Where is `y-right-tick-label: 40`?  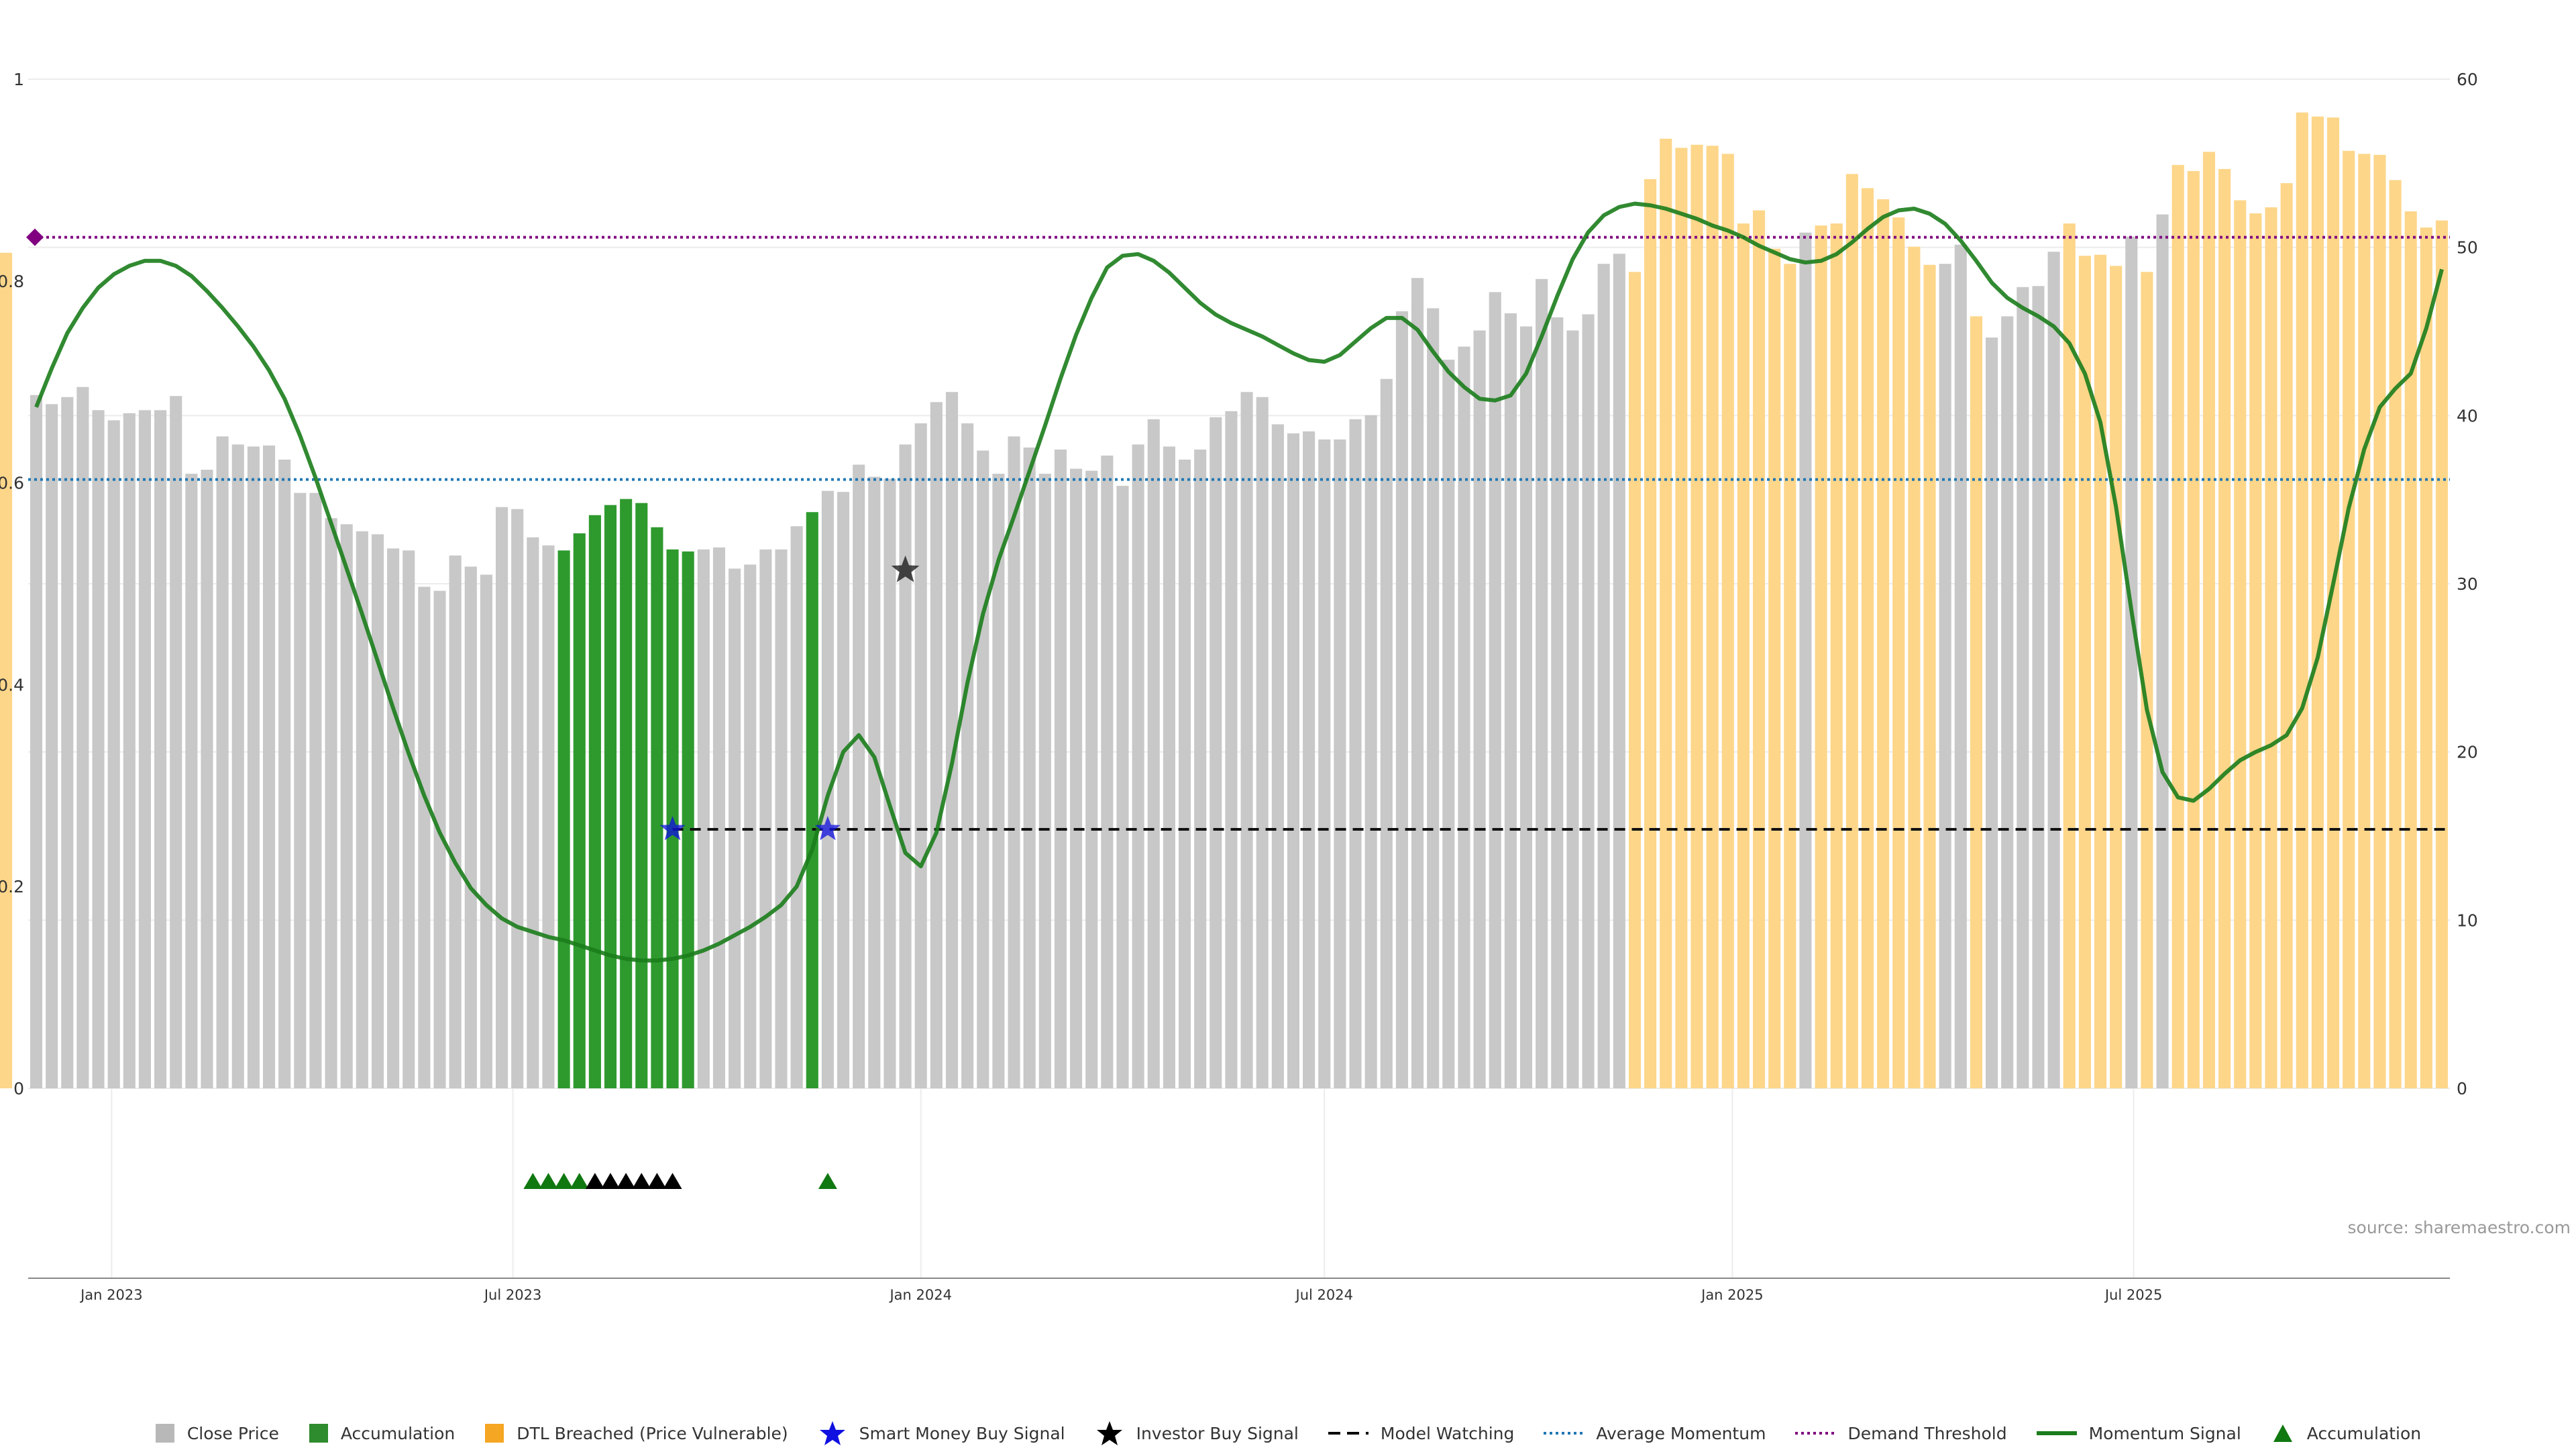
y-right-tick-label: 40 is located at coordinates (2467, 416).